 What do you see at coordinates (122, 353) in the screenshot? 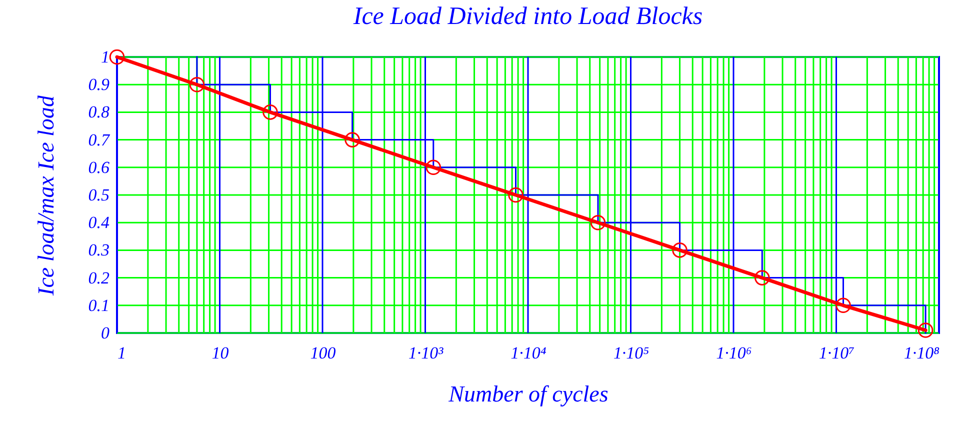
I see `x-tick-label: 1` at bounding box center [122, 353].